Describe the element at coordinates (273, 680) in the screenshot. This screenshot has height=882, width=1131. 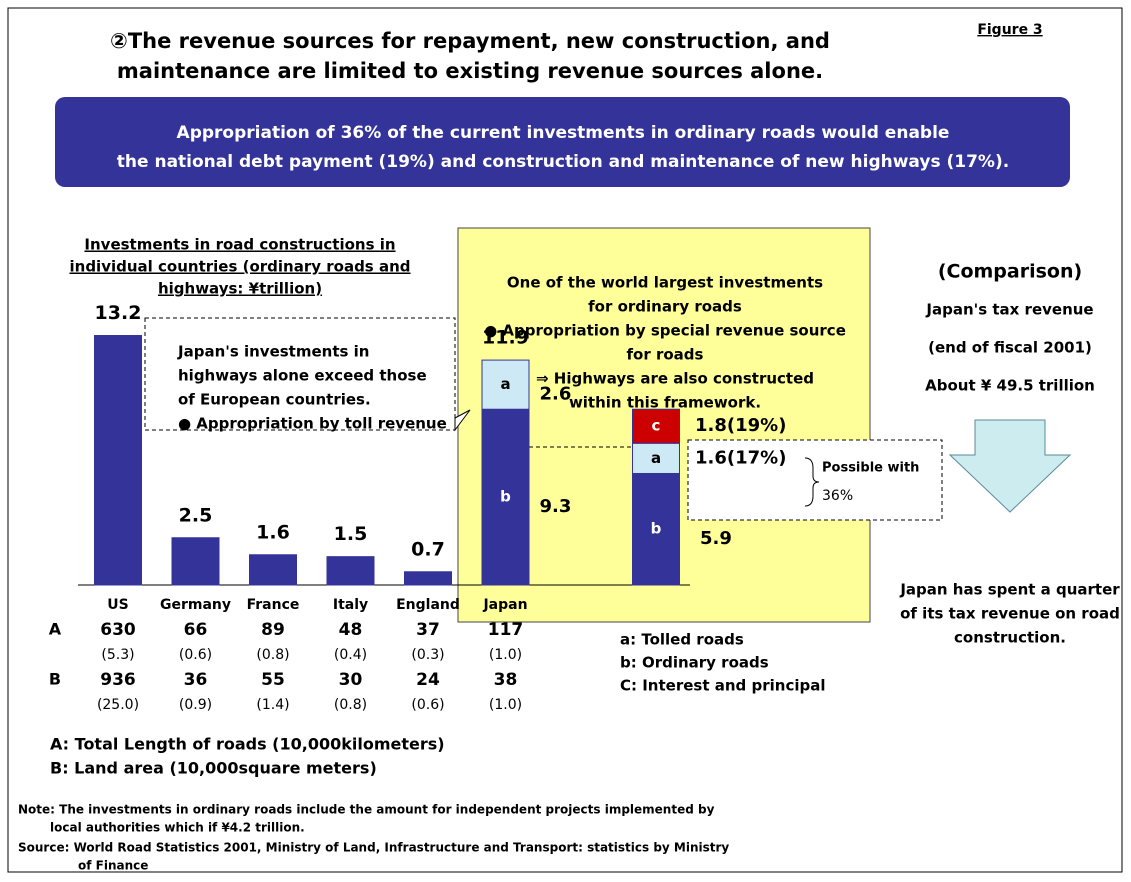
I see `table-value: 55` at that location.